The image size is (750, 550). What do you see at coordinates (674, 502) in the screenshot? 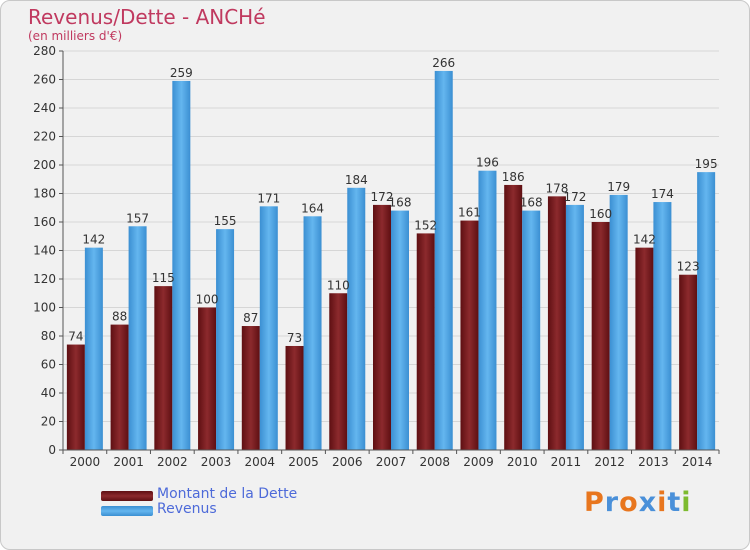
I see `logo-letter: t` at bounding box center [674, 502].